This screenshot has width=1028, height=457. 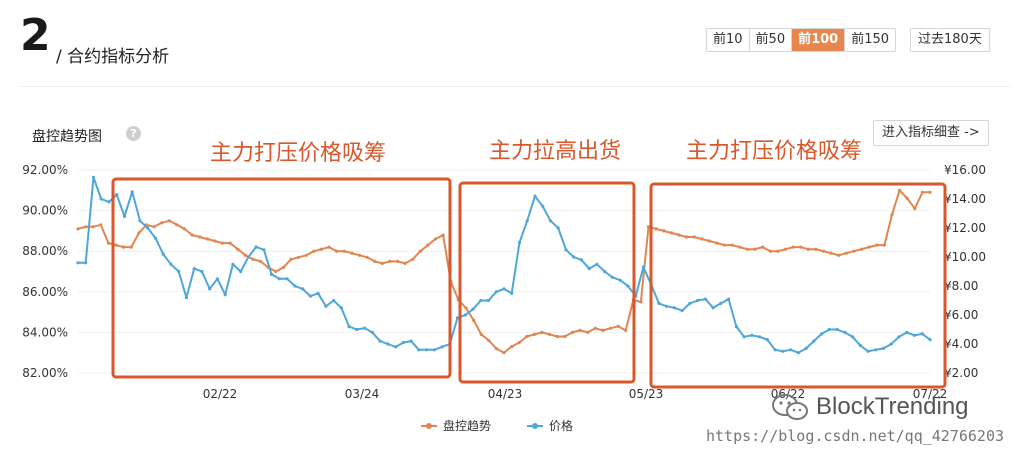 I want to click on x-tick-label: 06/22, so click(x=788, y=394).